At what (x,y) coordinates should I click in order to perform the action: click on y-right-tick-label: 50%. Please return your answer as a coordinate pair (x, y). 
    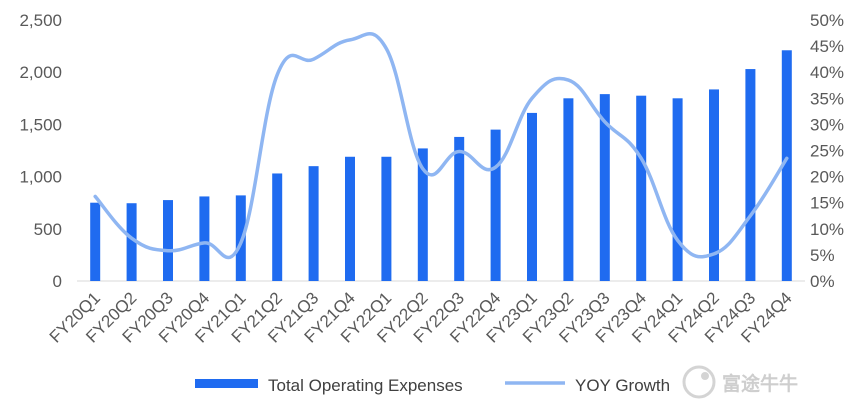
    Looking at the image, I should click on (827, 20).